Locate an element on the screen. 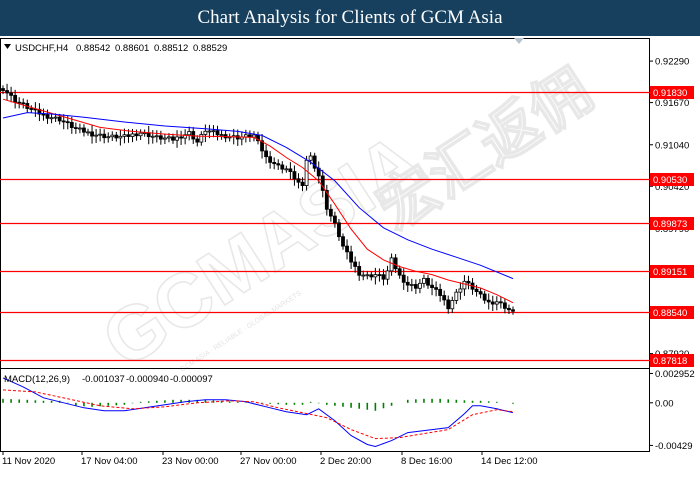 The height and width of the screenshot is (500, 700). macd-tick-label: 0.00 is located at coordinates (664, 403).